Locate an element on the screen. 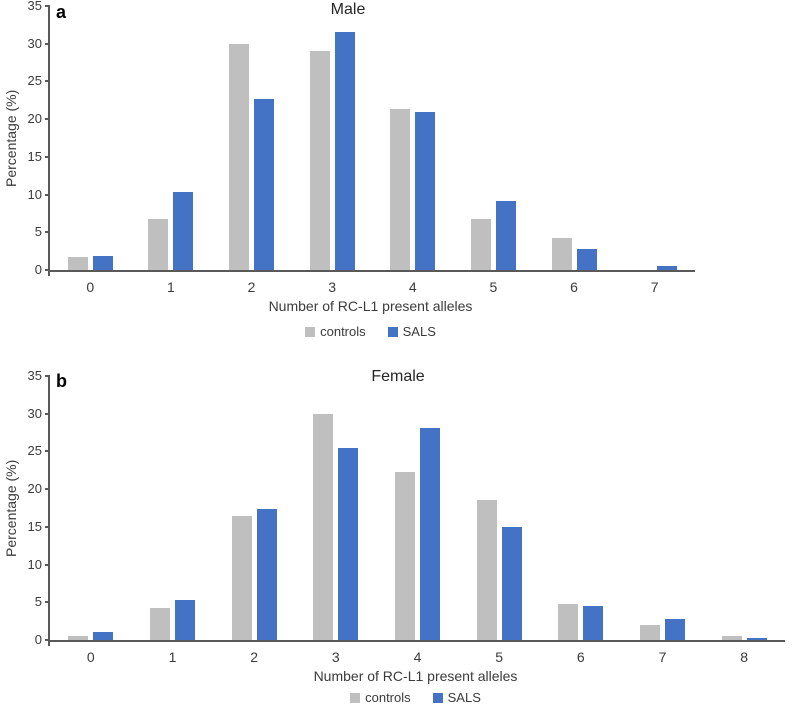 This screenshot has height=709, width=797. x-tick-label: 4 is located at coordinates (417, 657).